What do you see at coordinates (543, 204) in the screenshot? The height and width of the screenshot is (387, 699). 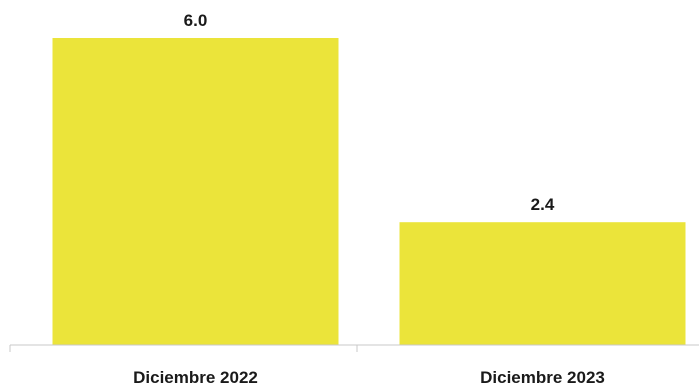 I see `data-label-2: 2.4` at bounding box center [543, 204].